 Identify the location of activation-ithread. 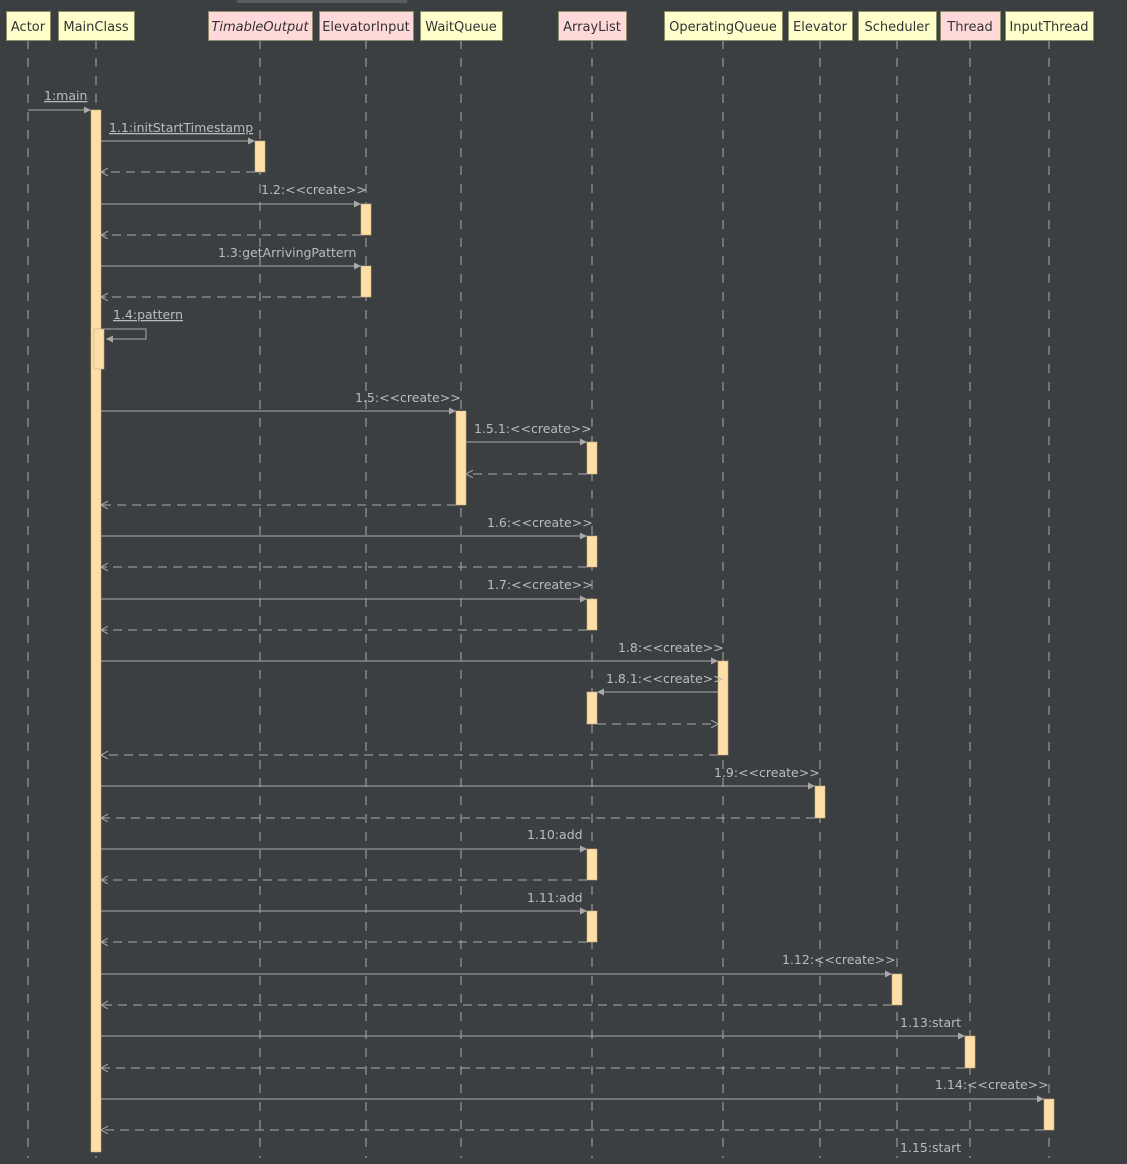
(1049, 1114).